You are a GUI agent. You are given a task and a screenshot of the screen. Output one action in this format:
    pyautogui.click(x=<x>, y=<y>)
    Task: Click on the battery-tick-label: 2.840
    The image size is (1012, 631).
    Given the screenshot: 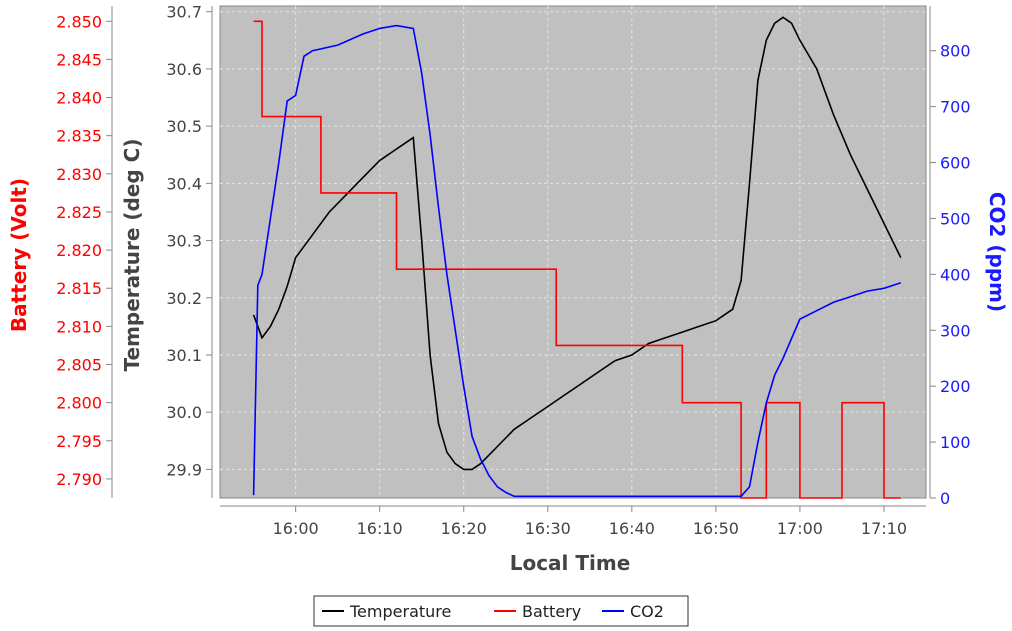 What is the action you would take?
    pyautogui.click(x=79, y=98)
    